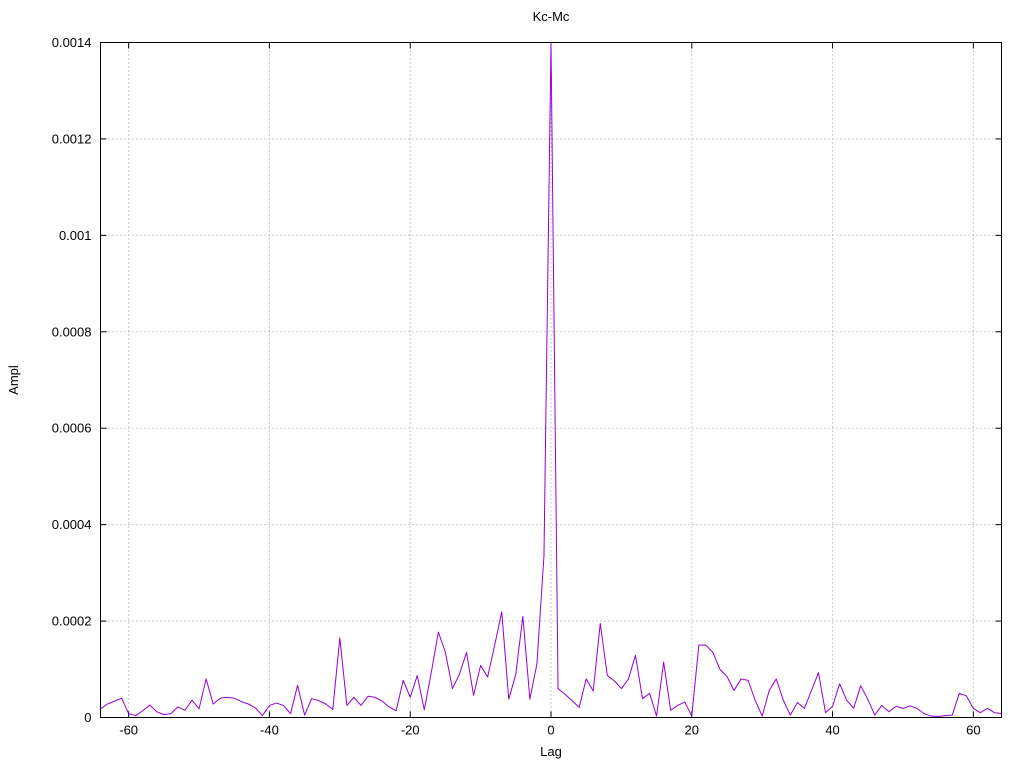 The width and height of the screenshot is (1024, 768). I want to click on y-tick-label: 0.0014, so click(72, 42).